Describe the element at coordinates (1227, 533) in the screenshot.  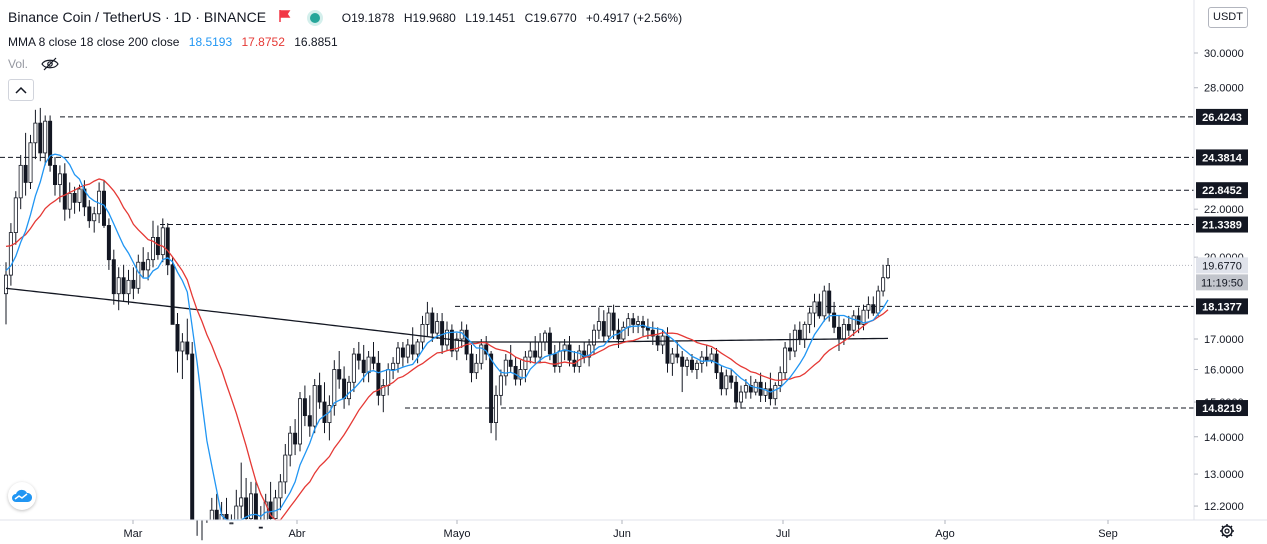
I see `gear-icon` at that location.